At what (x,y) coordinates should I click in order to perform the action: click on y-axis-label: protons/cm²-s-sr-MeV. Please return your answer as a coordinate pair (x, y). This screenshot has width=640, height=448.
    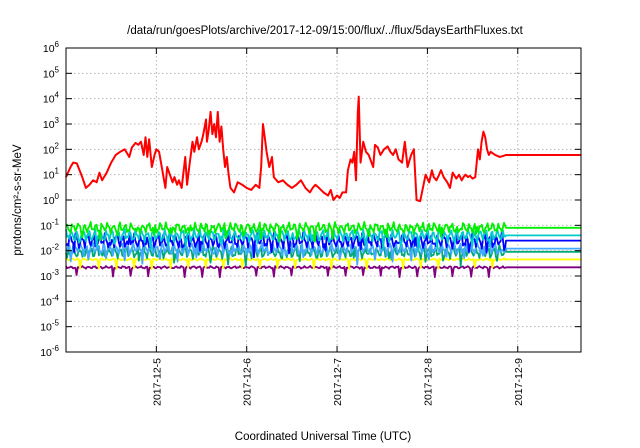
    Looking at the image, I should click on (18, 200).